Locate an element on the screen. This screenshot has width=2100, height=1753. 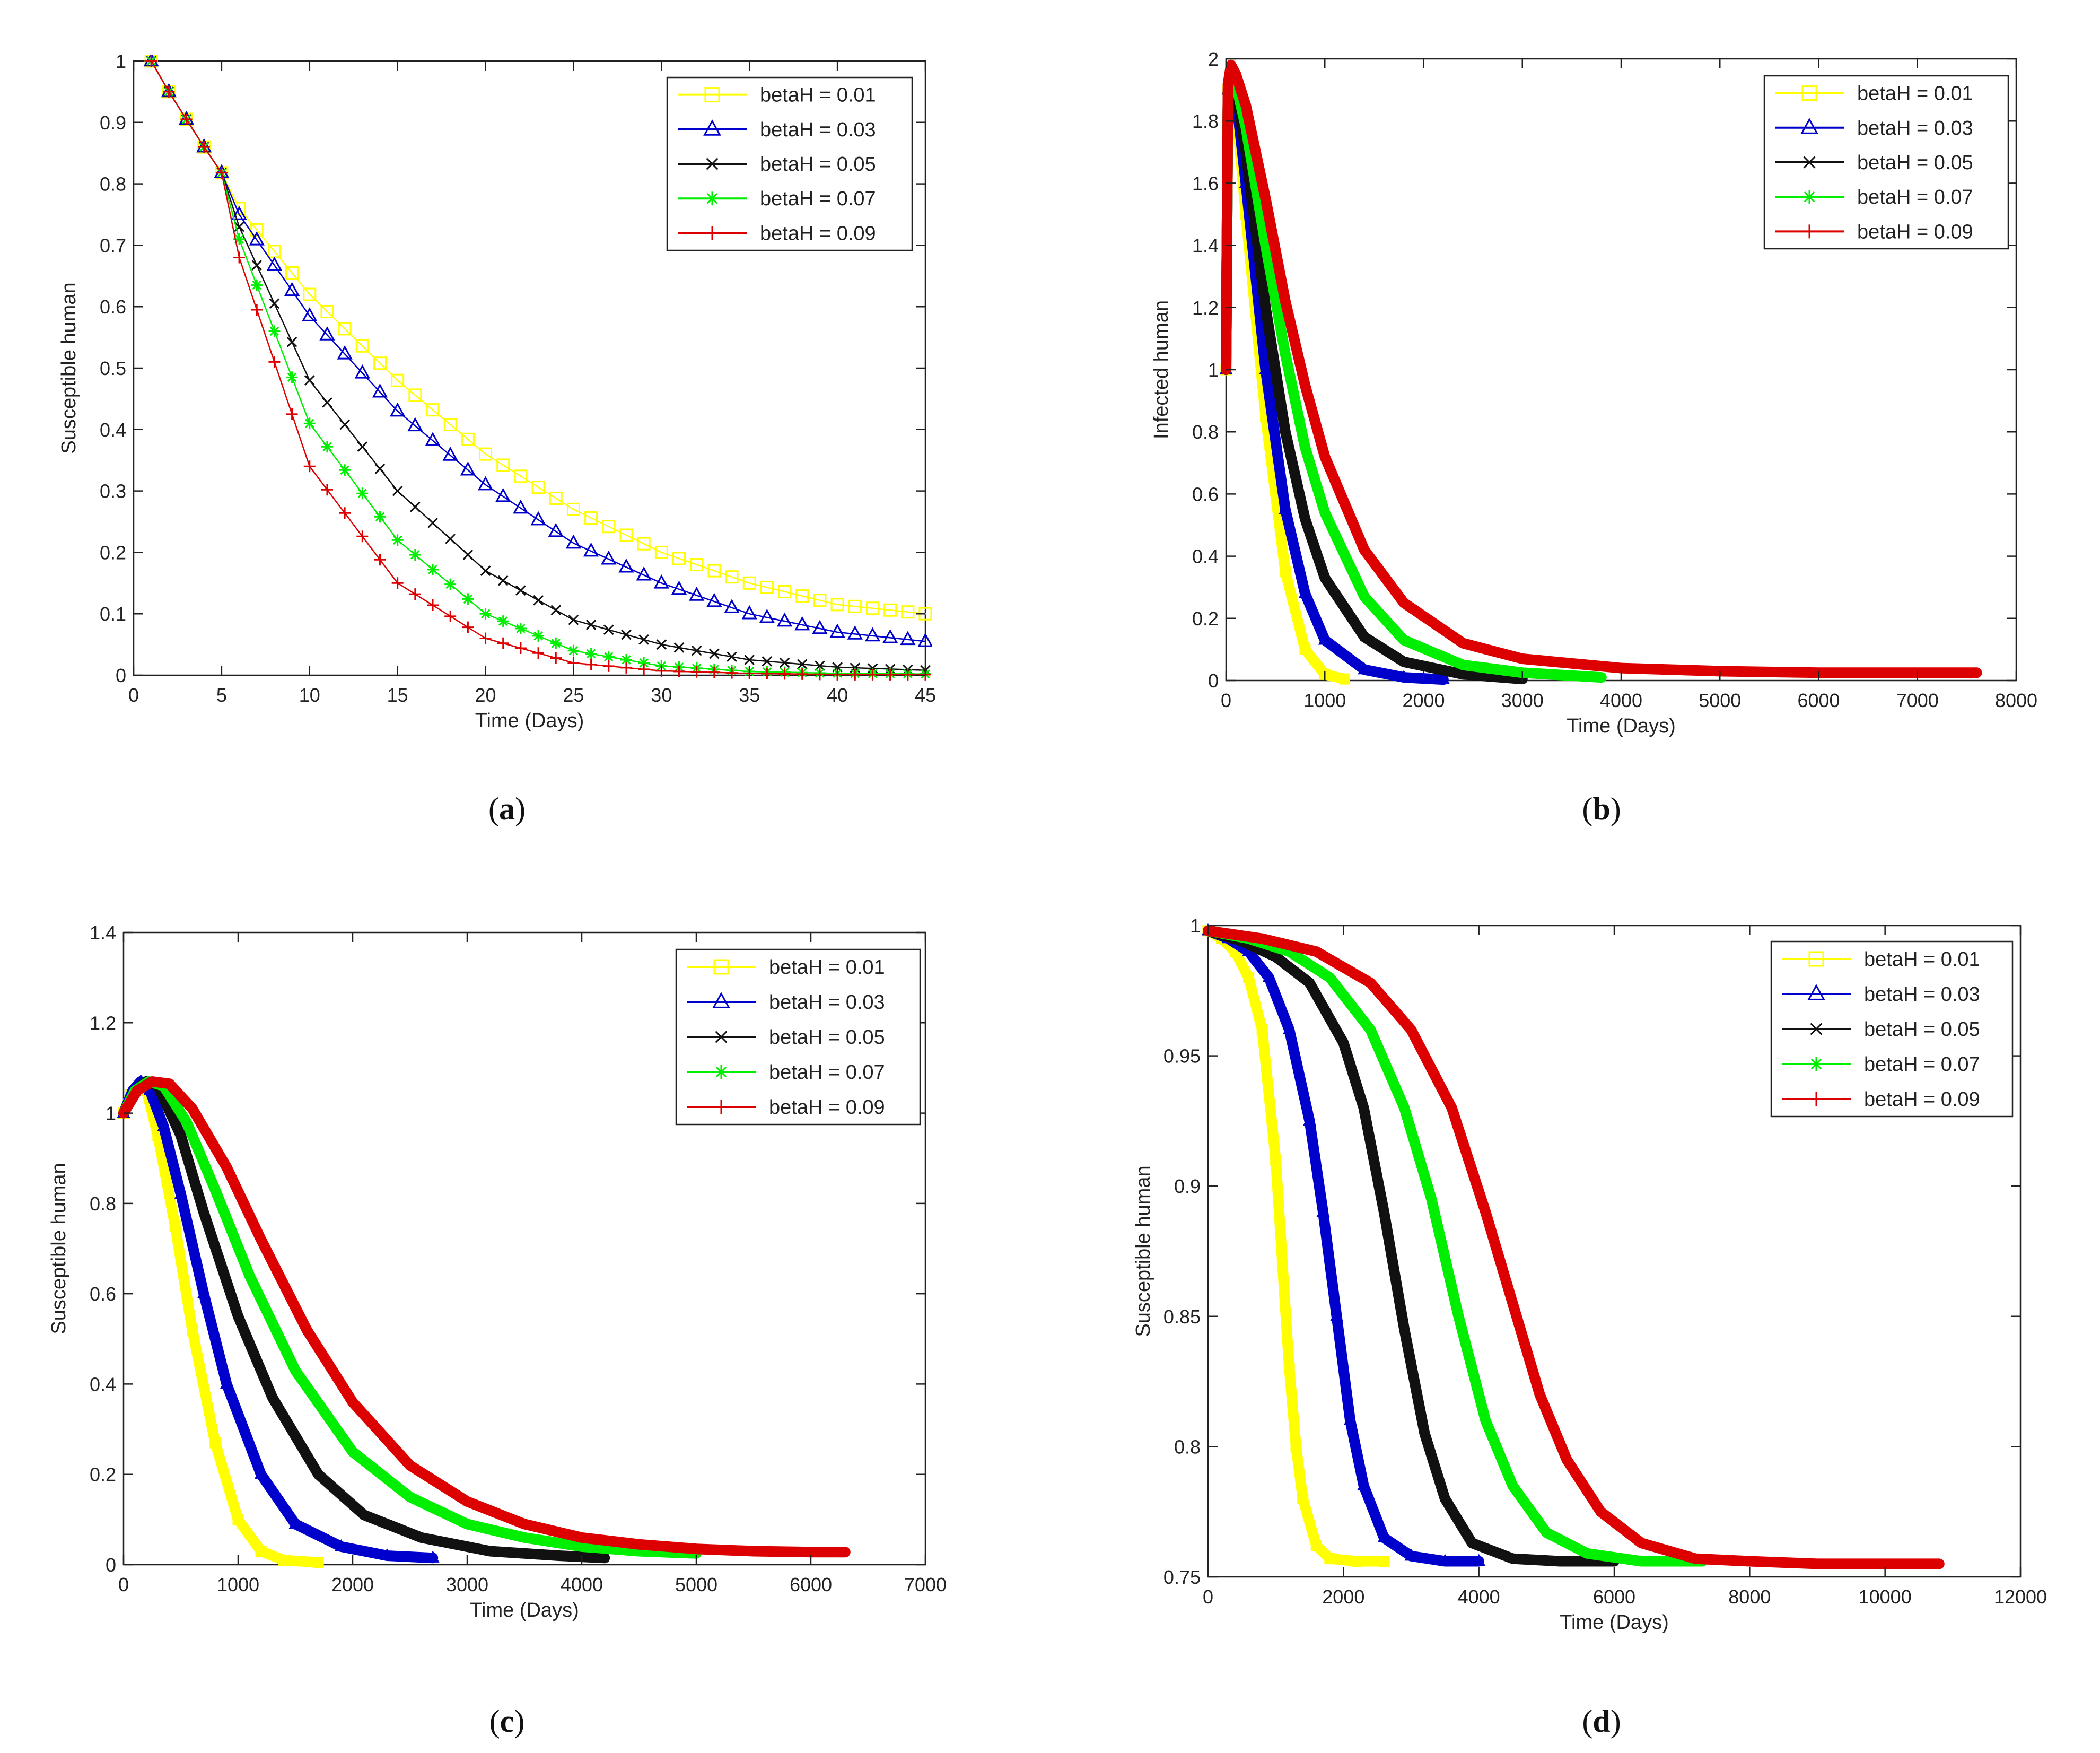
y-tick-label: 0 is located at coordinates (121, 675).